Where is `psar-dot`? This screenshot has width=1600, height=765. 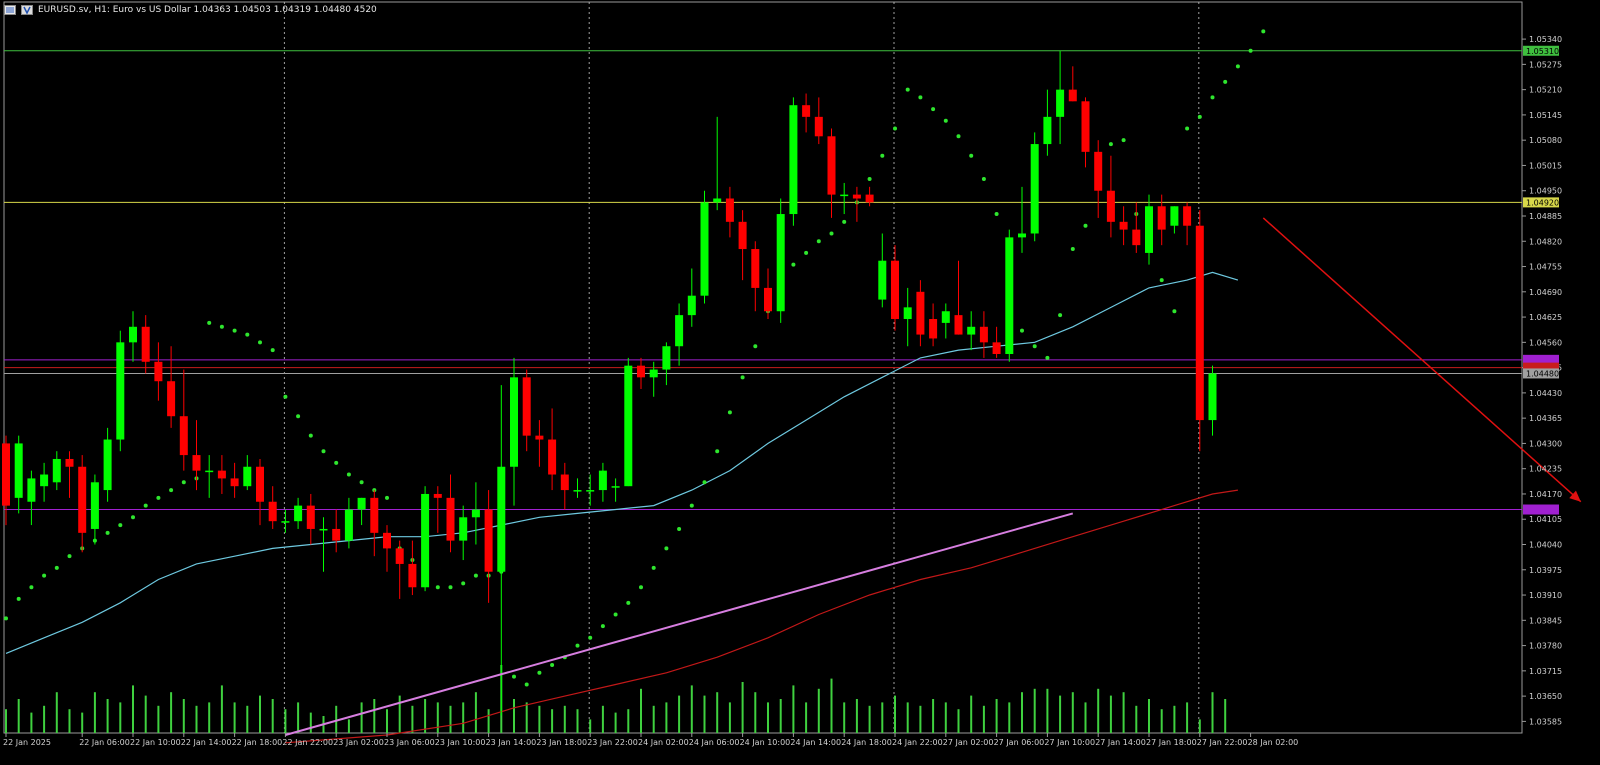 psar-dot is located at coordinates (1225, 81).